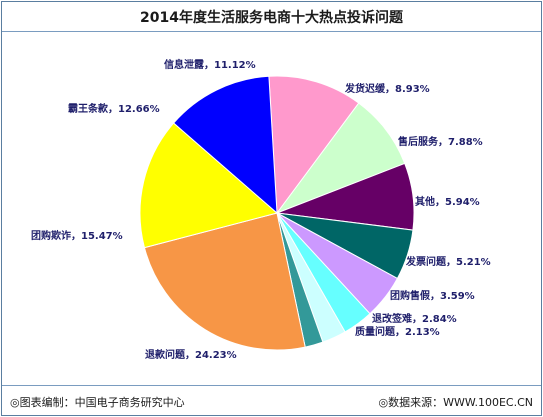  I want to click on slice-label: 质量问题，2.13%, so click(397, 331).